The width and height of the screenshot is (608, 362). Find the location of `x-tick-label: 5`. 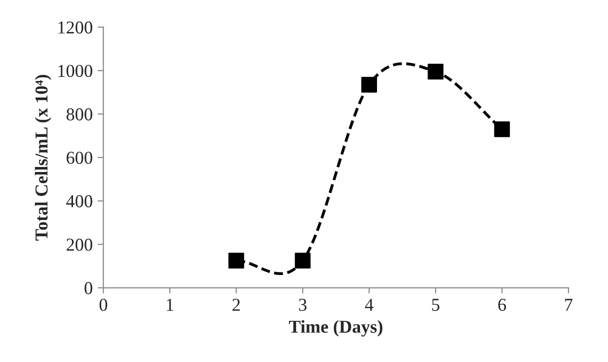

x-tick-label: 5 is located at coordinates (436, 304).